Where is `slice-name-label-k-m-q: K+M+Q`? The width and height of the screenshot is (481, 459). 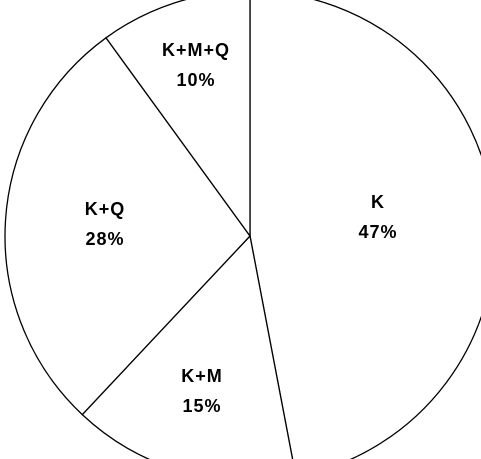
slice-name-label-k-m-q: K+M+Q is located at coordinates (196, 50).